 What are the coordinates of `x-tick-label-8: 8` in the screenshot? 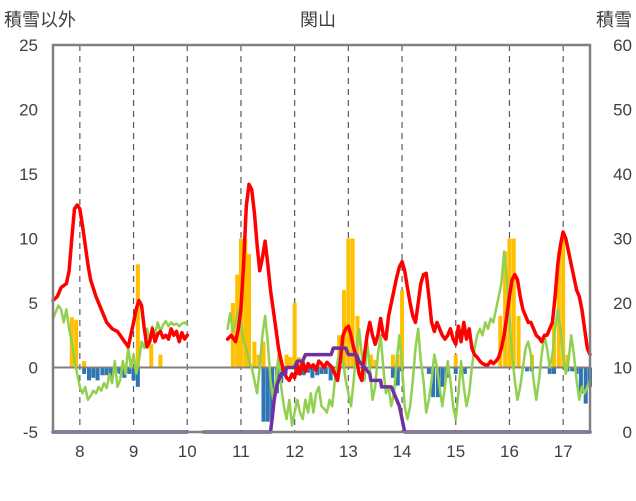 It's located at (79, 451).